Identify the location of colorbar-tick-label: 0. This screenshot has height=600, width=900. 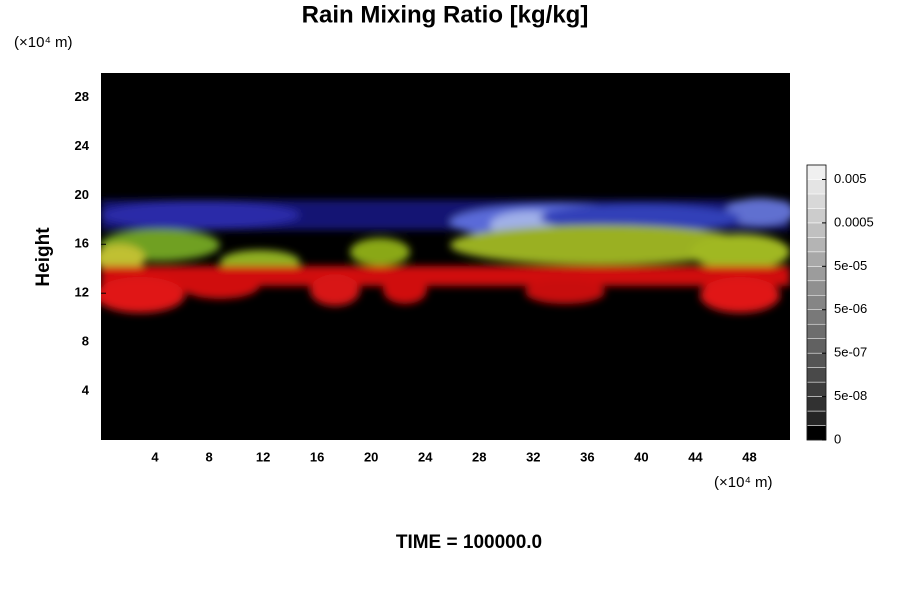
(837, 438).